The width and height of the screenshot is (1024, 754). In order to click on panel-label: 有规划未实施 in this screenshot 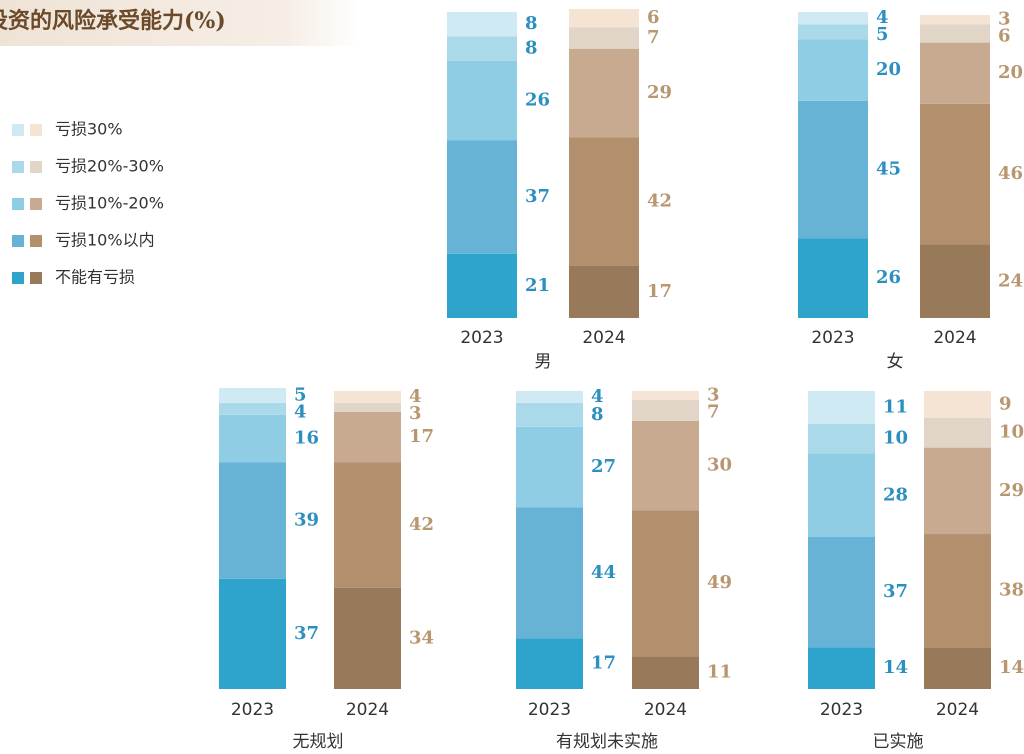, I will do `click(607, 742)`.